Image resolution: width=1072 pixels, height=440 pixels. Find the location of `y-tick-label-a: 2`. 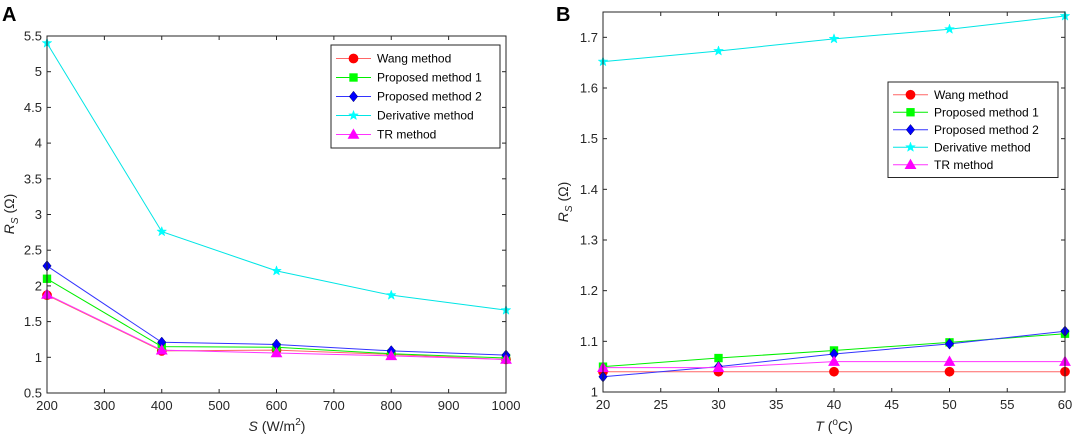

y-tick-label-a: 2 is located at coordinates (38, 285).